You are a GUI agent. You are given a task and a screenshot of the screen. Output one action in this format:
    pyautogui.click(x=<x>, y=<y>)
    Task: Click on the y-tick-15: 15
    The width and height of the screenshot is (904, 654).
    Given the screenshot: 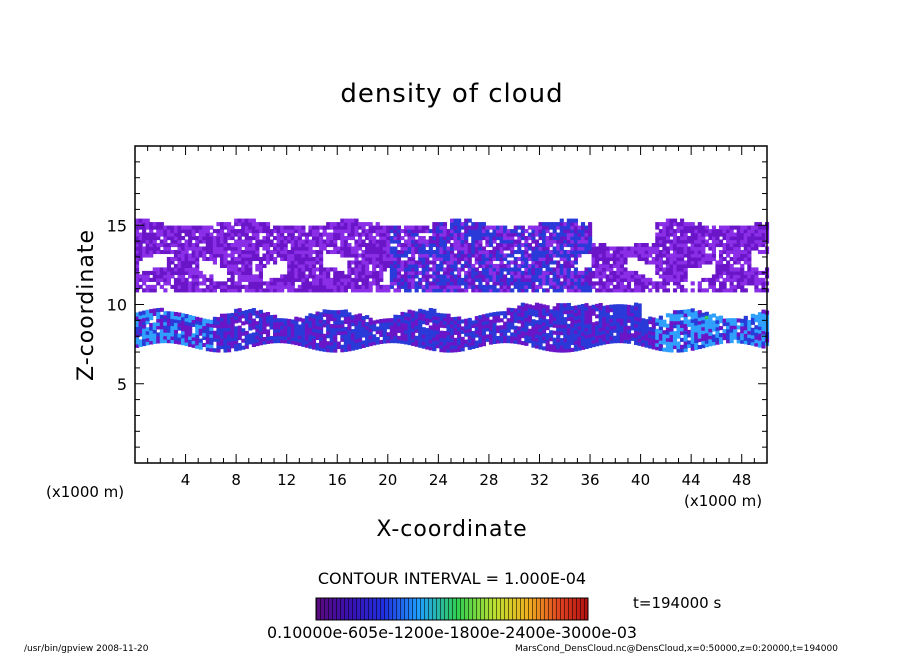 What is the action you would take?
    pyautogui.click(x=437, y=225)
    